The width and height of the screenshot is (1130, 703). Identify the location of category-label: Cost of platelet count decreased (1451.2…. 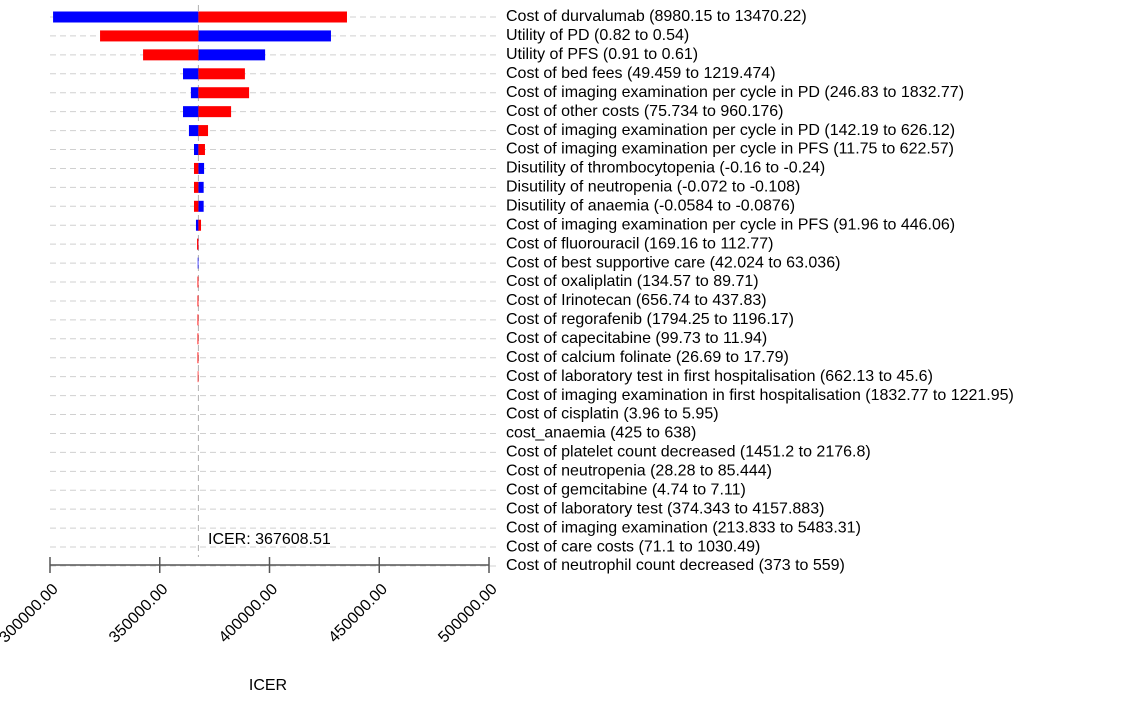
(688, 452).